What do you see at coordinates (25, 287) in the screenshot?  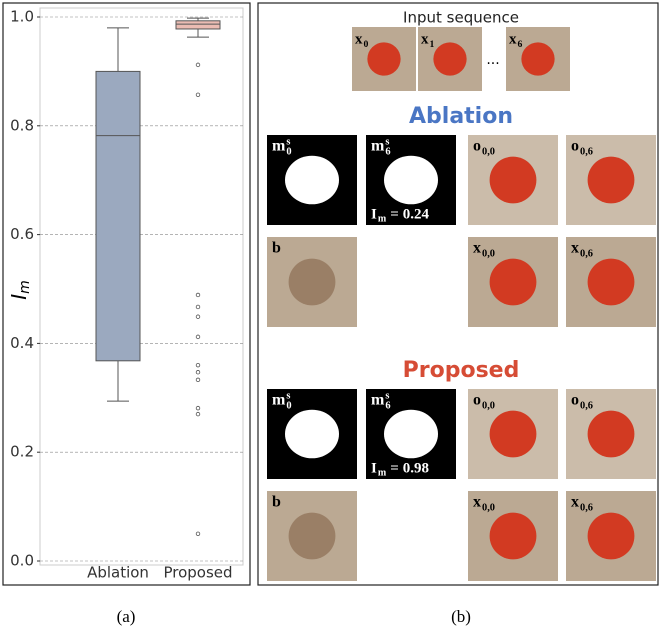 I see `y-axis-label-sub: m` at bounding box center [25, 287].